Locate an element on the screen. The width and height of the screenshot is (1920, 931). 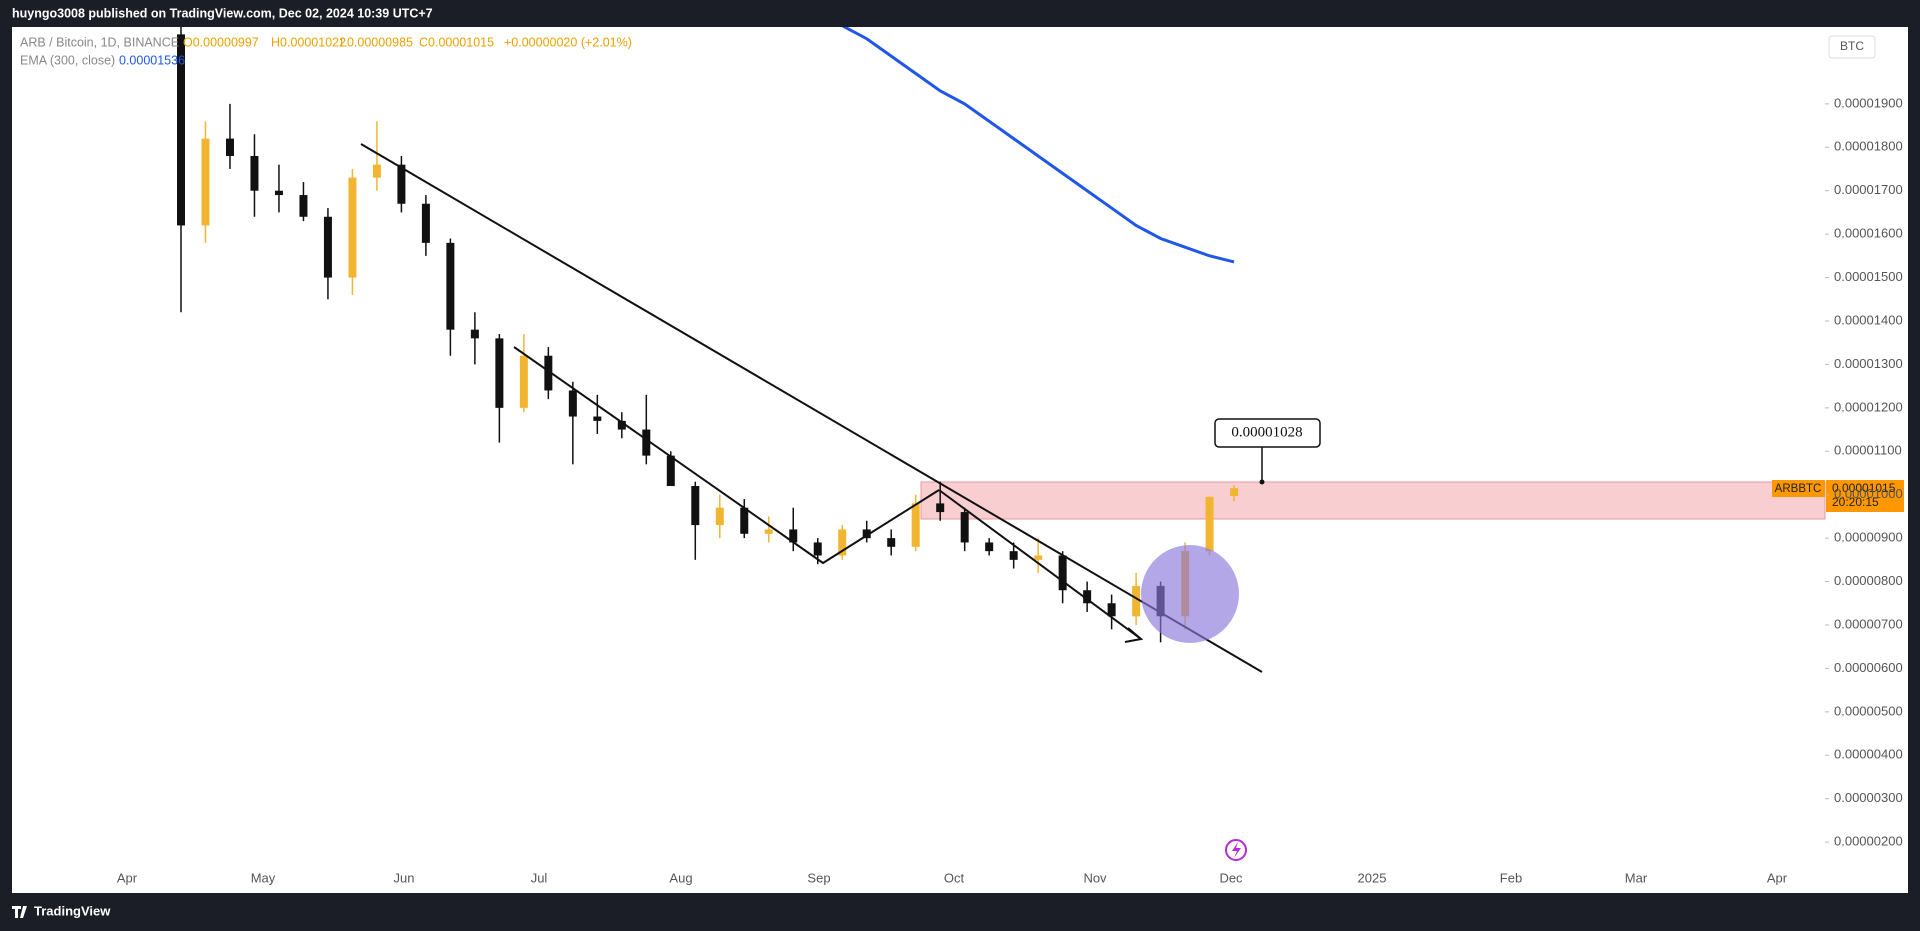
y-tick-label: 0.00000500 is located at coordinates (1868, 710).